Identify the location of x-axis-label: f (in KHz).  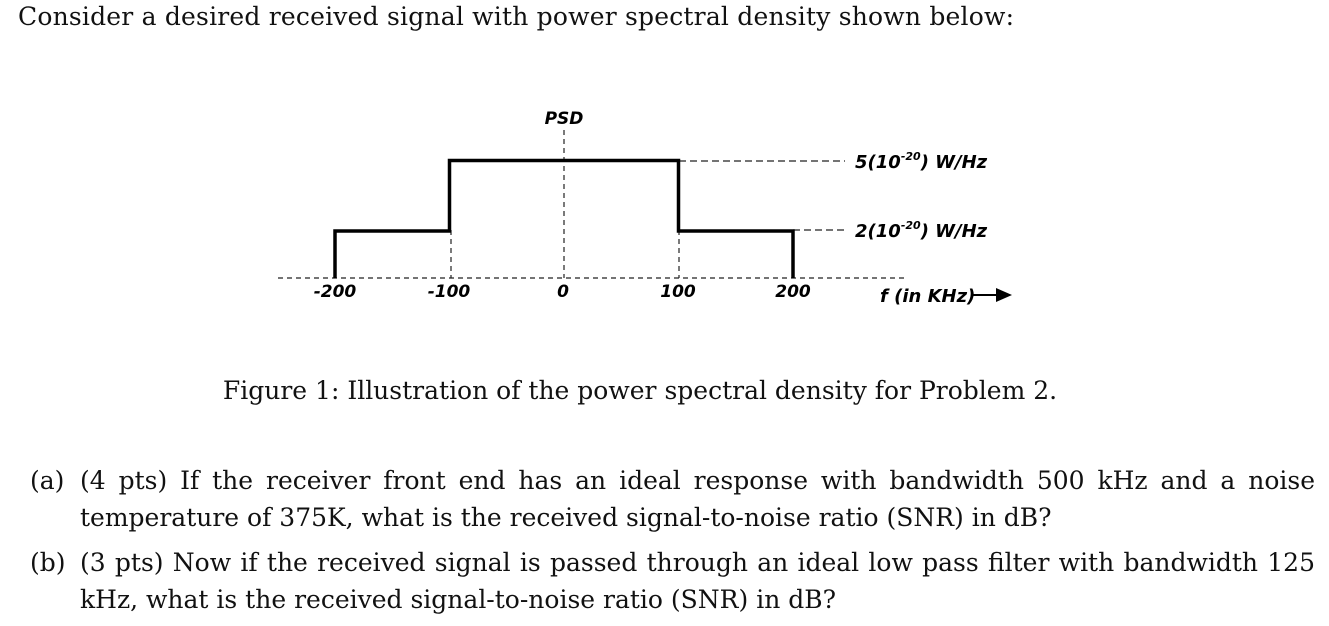
(927, 296).